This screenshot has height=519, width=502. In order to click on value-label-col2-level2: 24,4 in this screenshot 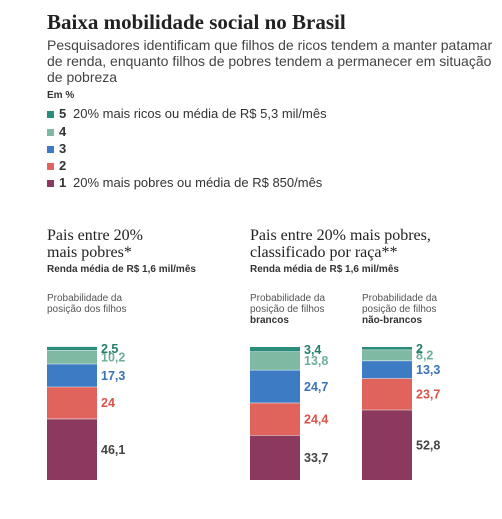, I will do `click(316, 419)`.